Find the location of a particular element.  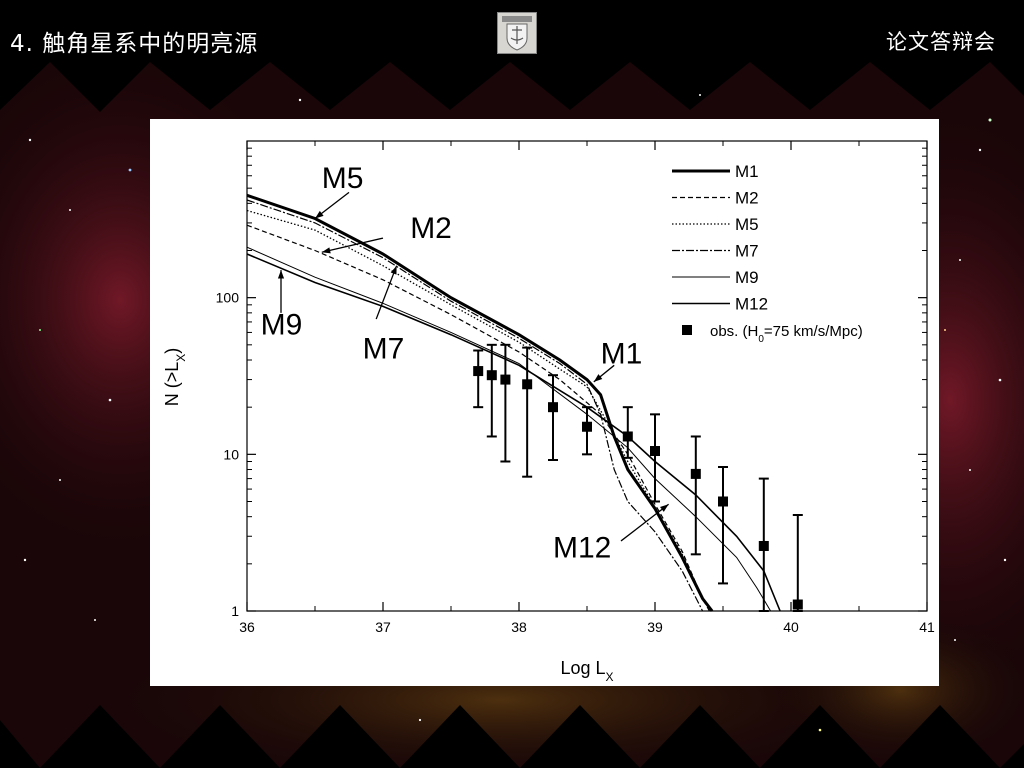

x-tick-label: 38 is located at coordinates (519, 627).